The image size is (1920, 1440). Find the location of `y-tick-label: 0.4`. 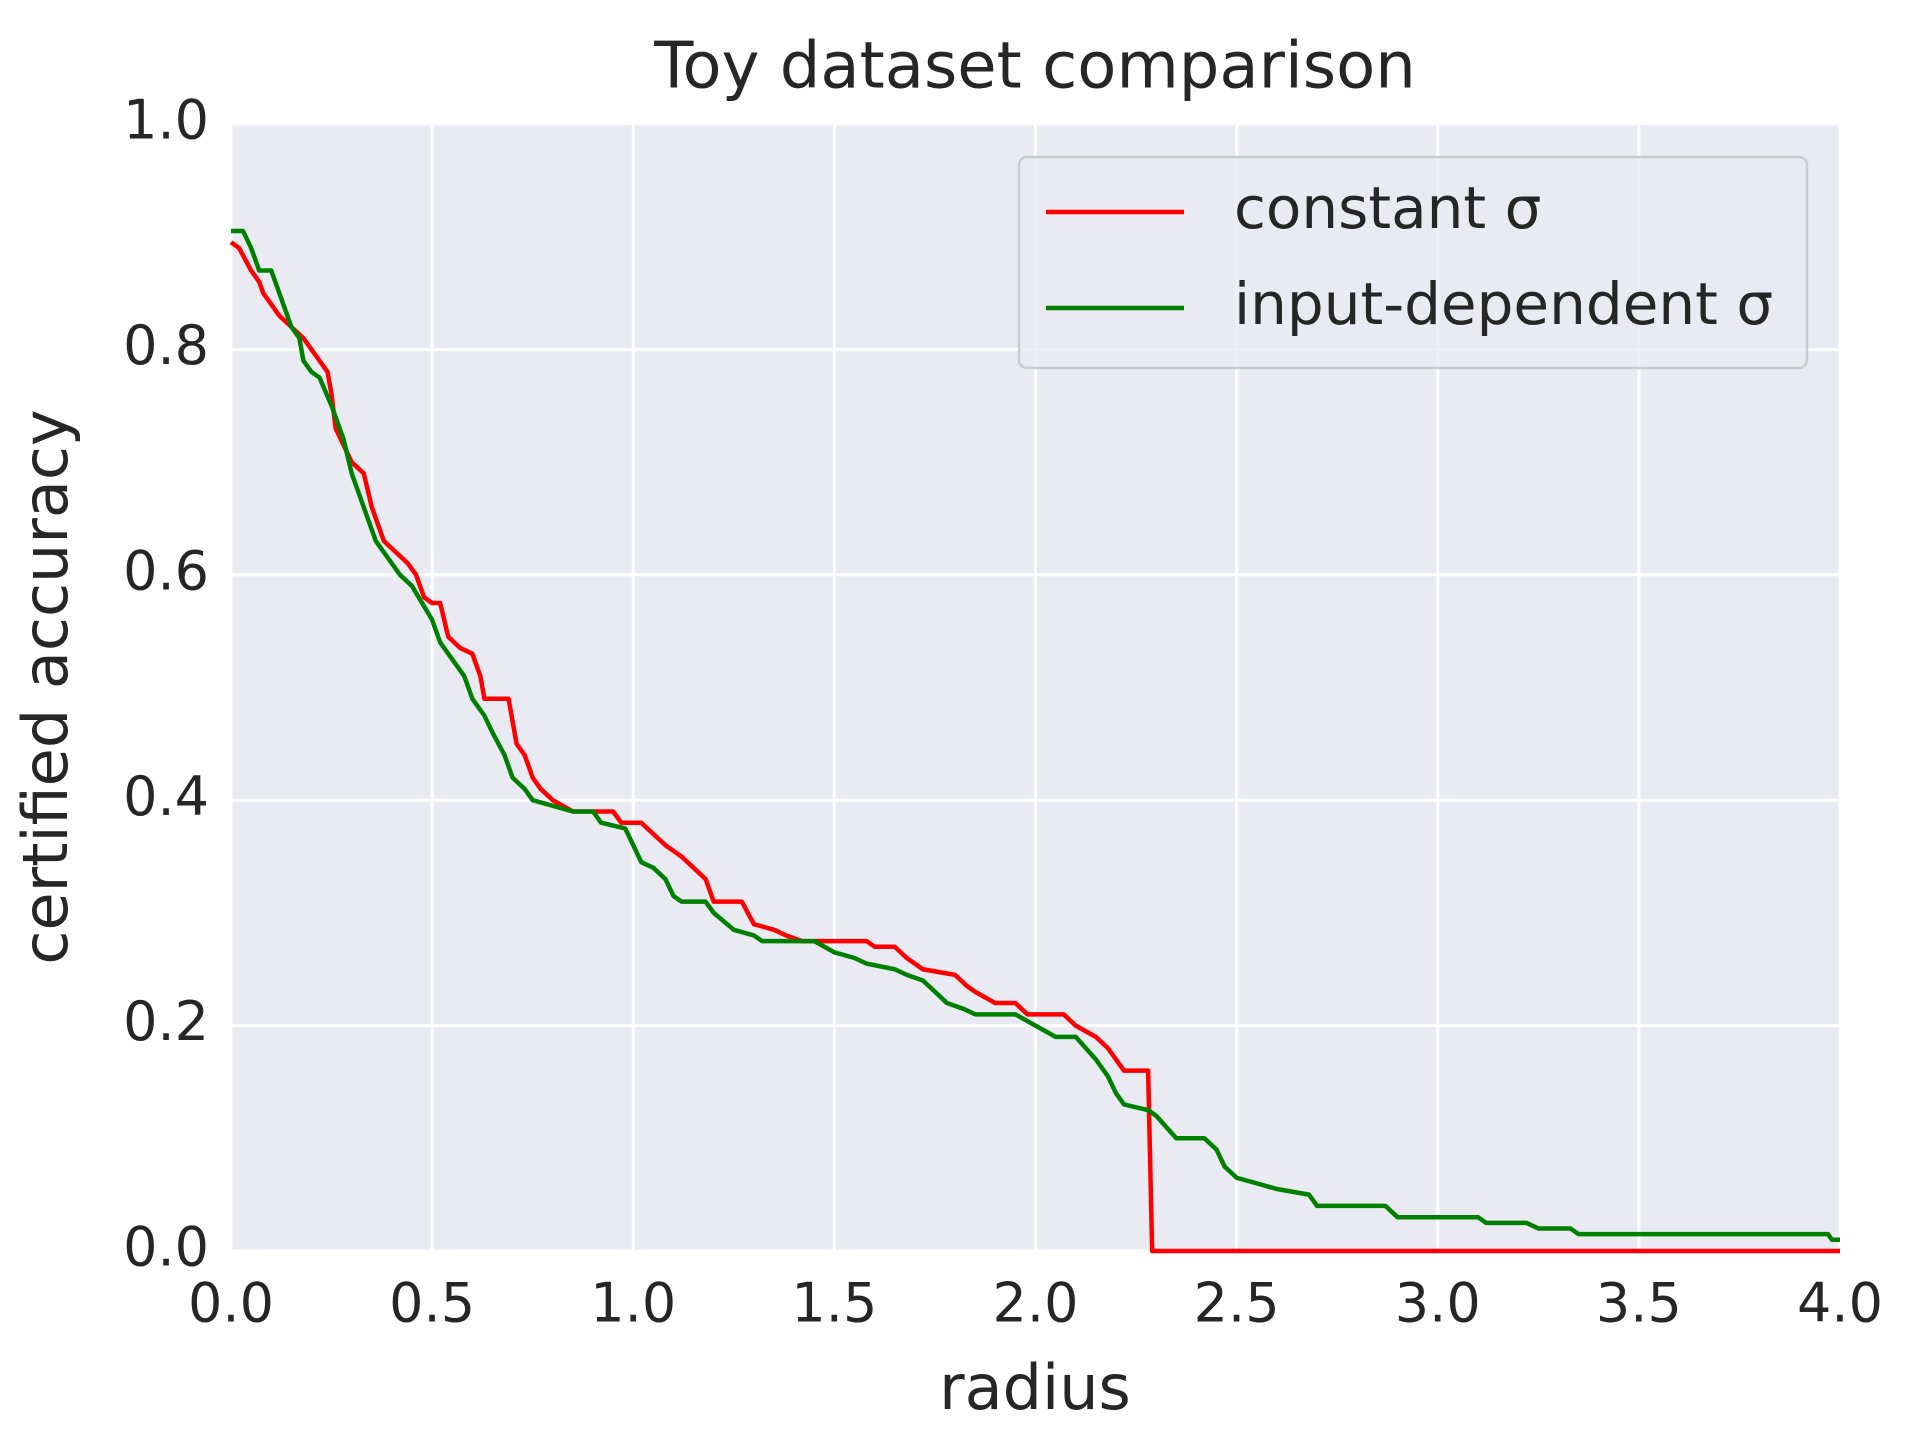

y-tick-label: 0.4 is located at coordinates (166, 796).